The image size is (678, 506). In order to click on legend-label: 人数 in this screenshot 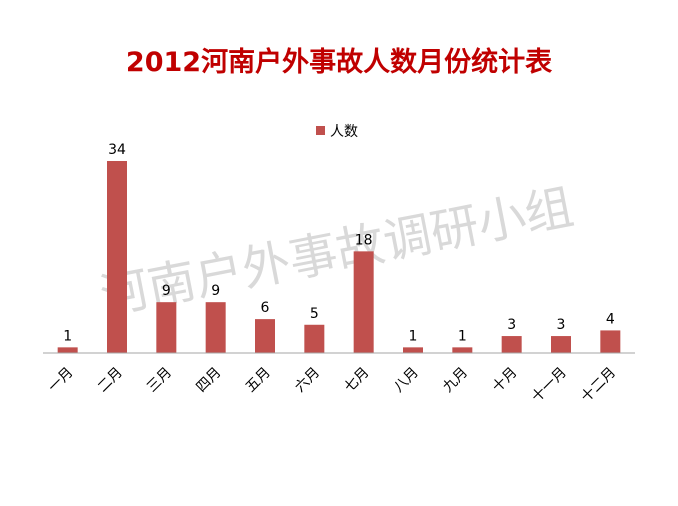, I will do `click(344, 132)`.